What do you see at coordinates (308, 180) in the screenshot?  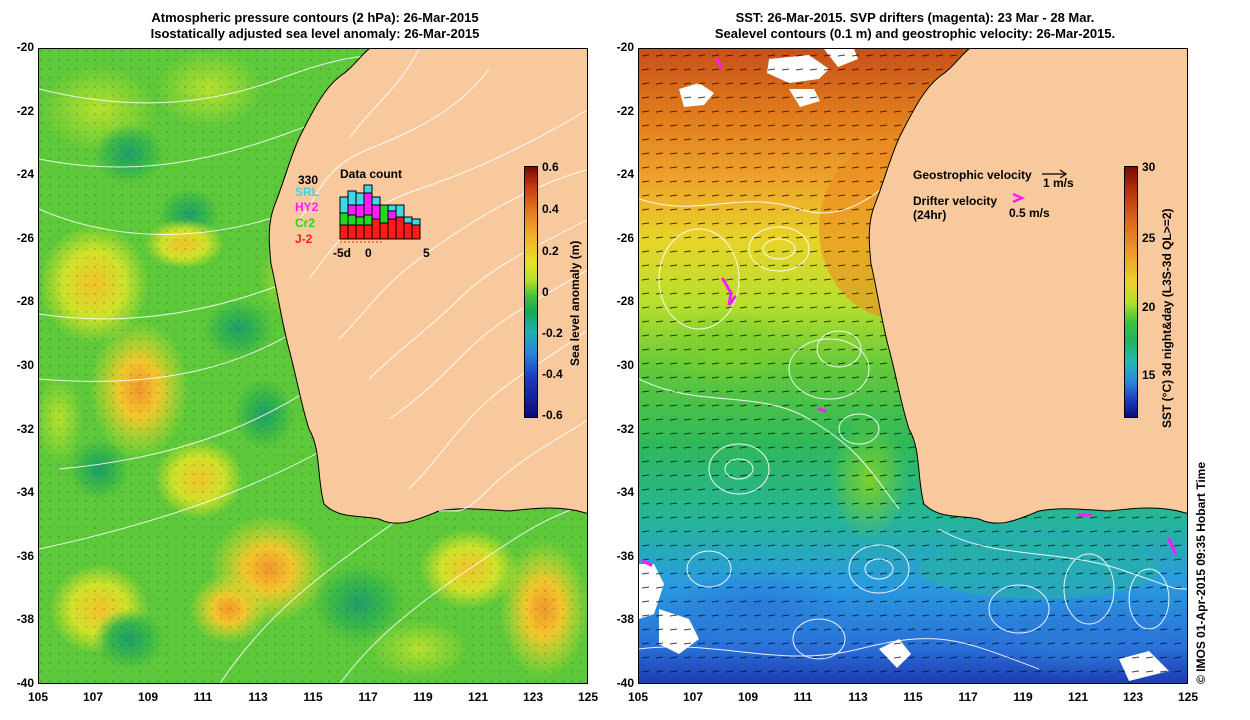 I see `data-count-max: 330` at bounding box center [308, 180].